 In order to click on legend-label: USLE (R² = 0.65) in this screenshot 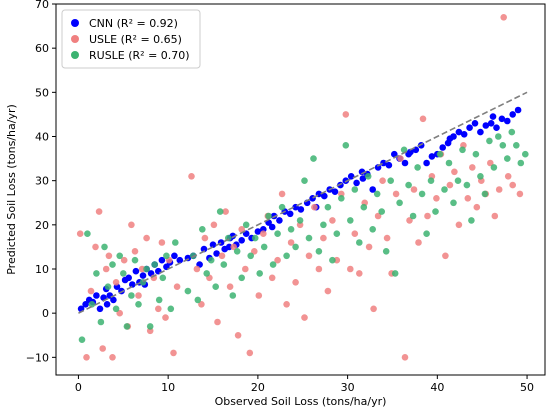, I will do `click(135, 39)`.